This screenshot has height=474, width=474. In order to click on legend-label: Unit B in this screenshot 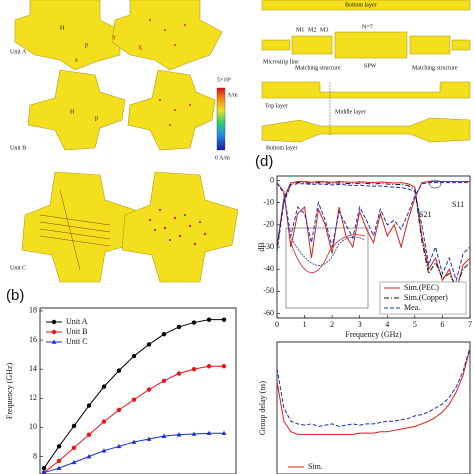, I will do `click(77, 331)`.